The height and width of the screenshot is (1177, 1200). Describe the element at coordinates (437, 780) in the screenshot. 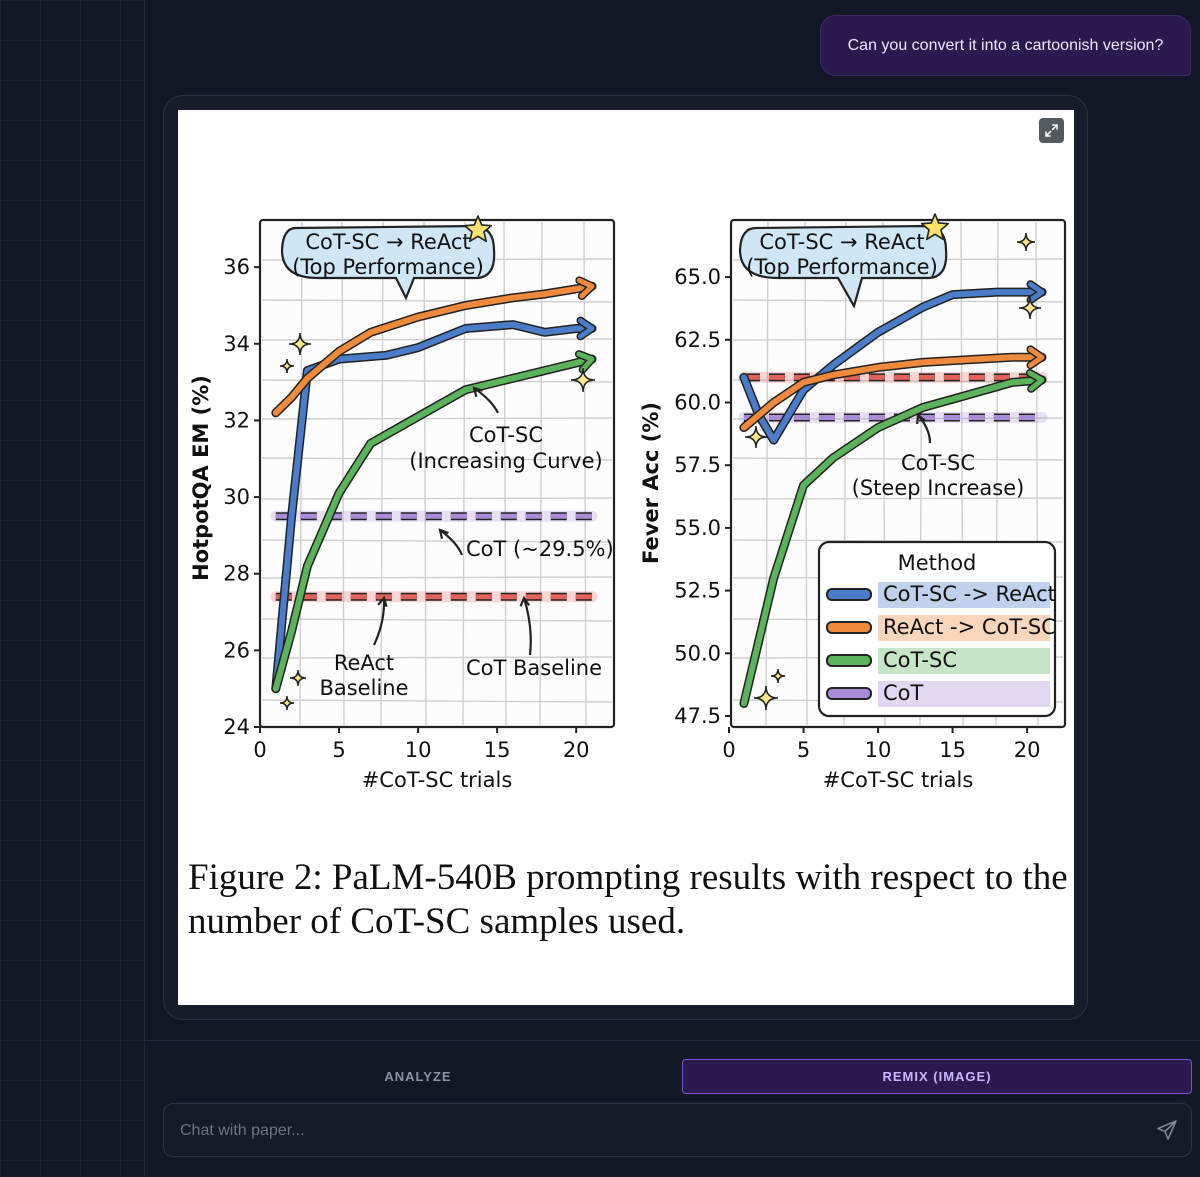

I see `chart1-xlabel: #CoT-SC trials` at that location.